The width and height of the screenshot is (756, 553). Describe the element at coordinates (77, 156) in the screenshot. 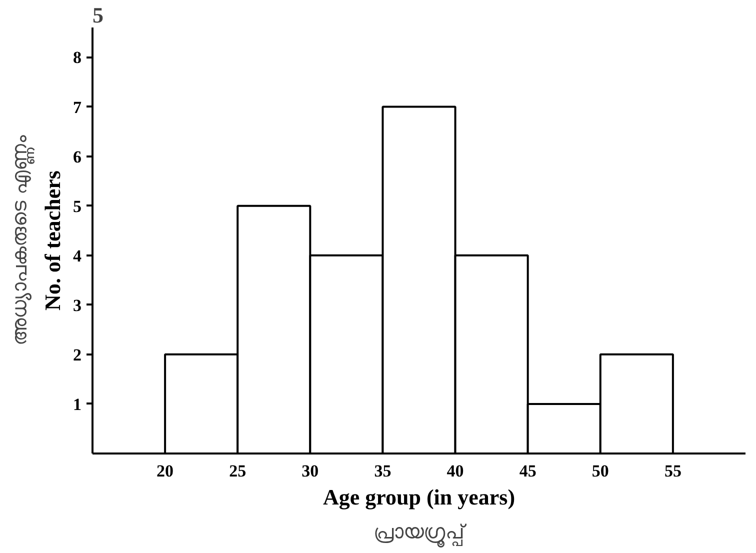

I see `y-tick-label: 6` at that location.